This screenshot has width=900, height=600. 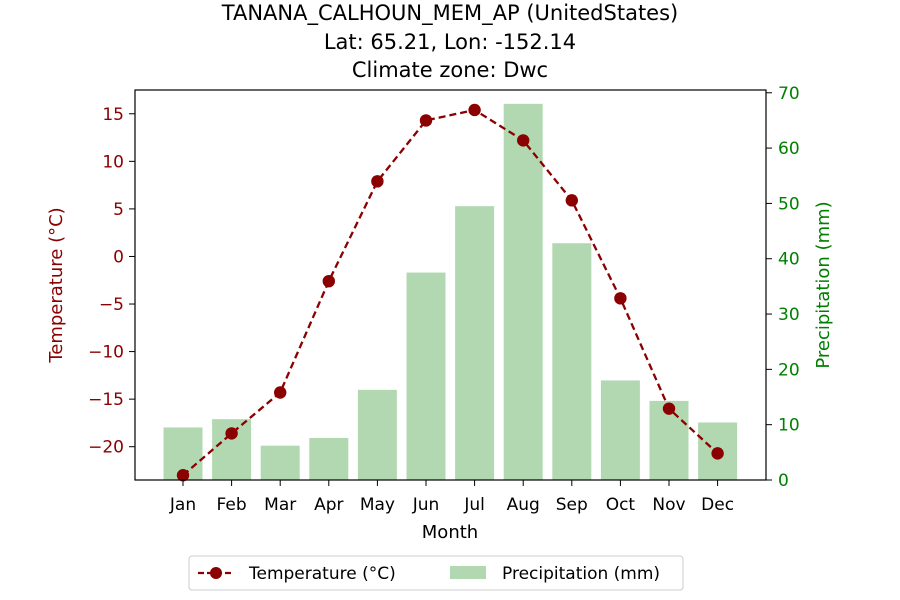 What do you see at coordinates (113, 162) in the screenshot?
I see `temperature-tick-label: 10` at bounding box center [113, 162].